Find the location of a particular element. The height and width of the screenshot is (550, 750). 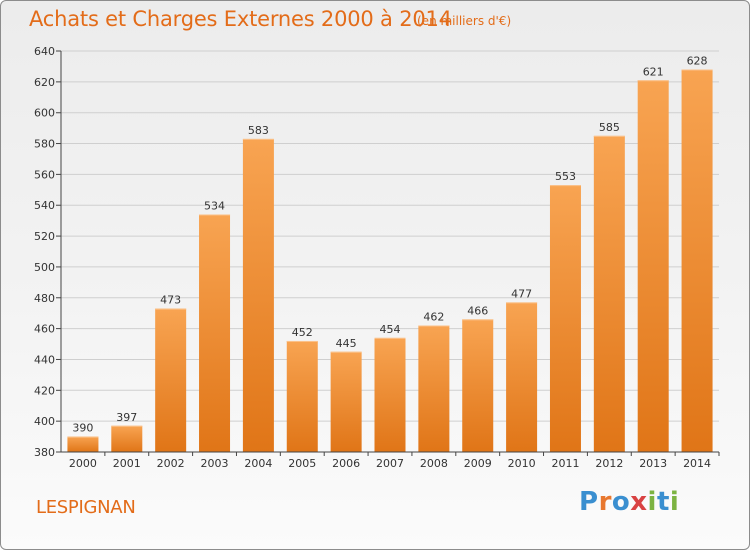

proxiti-logo: Proxiti is located at coordinates (629, 502).